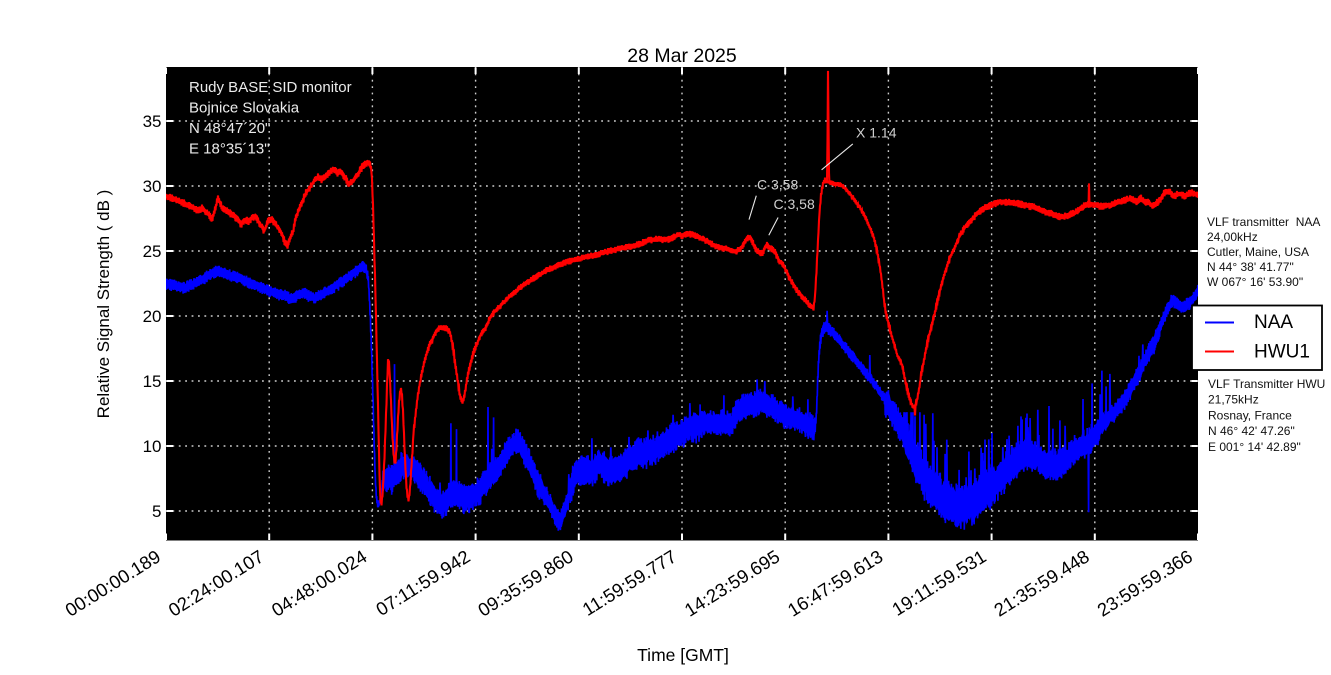  I want to click on svg-text: Cutler, Maine, USA, so click(1258, 252).